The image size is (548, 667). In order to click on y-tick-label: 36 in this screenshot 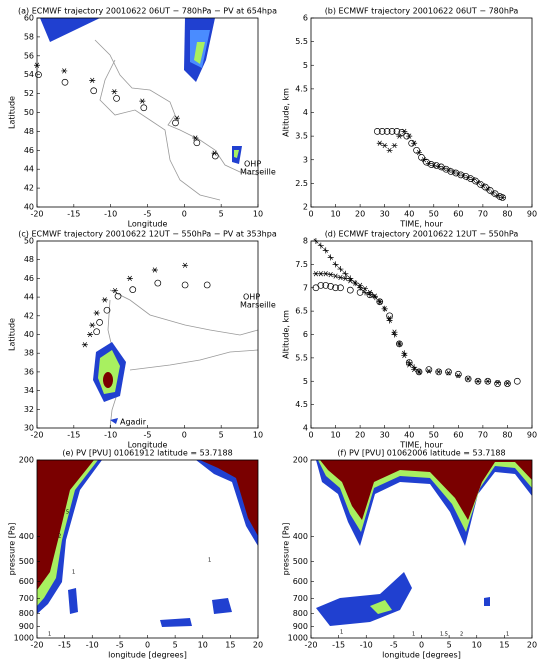, I will do `click(29, 371)`.